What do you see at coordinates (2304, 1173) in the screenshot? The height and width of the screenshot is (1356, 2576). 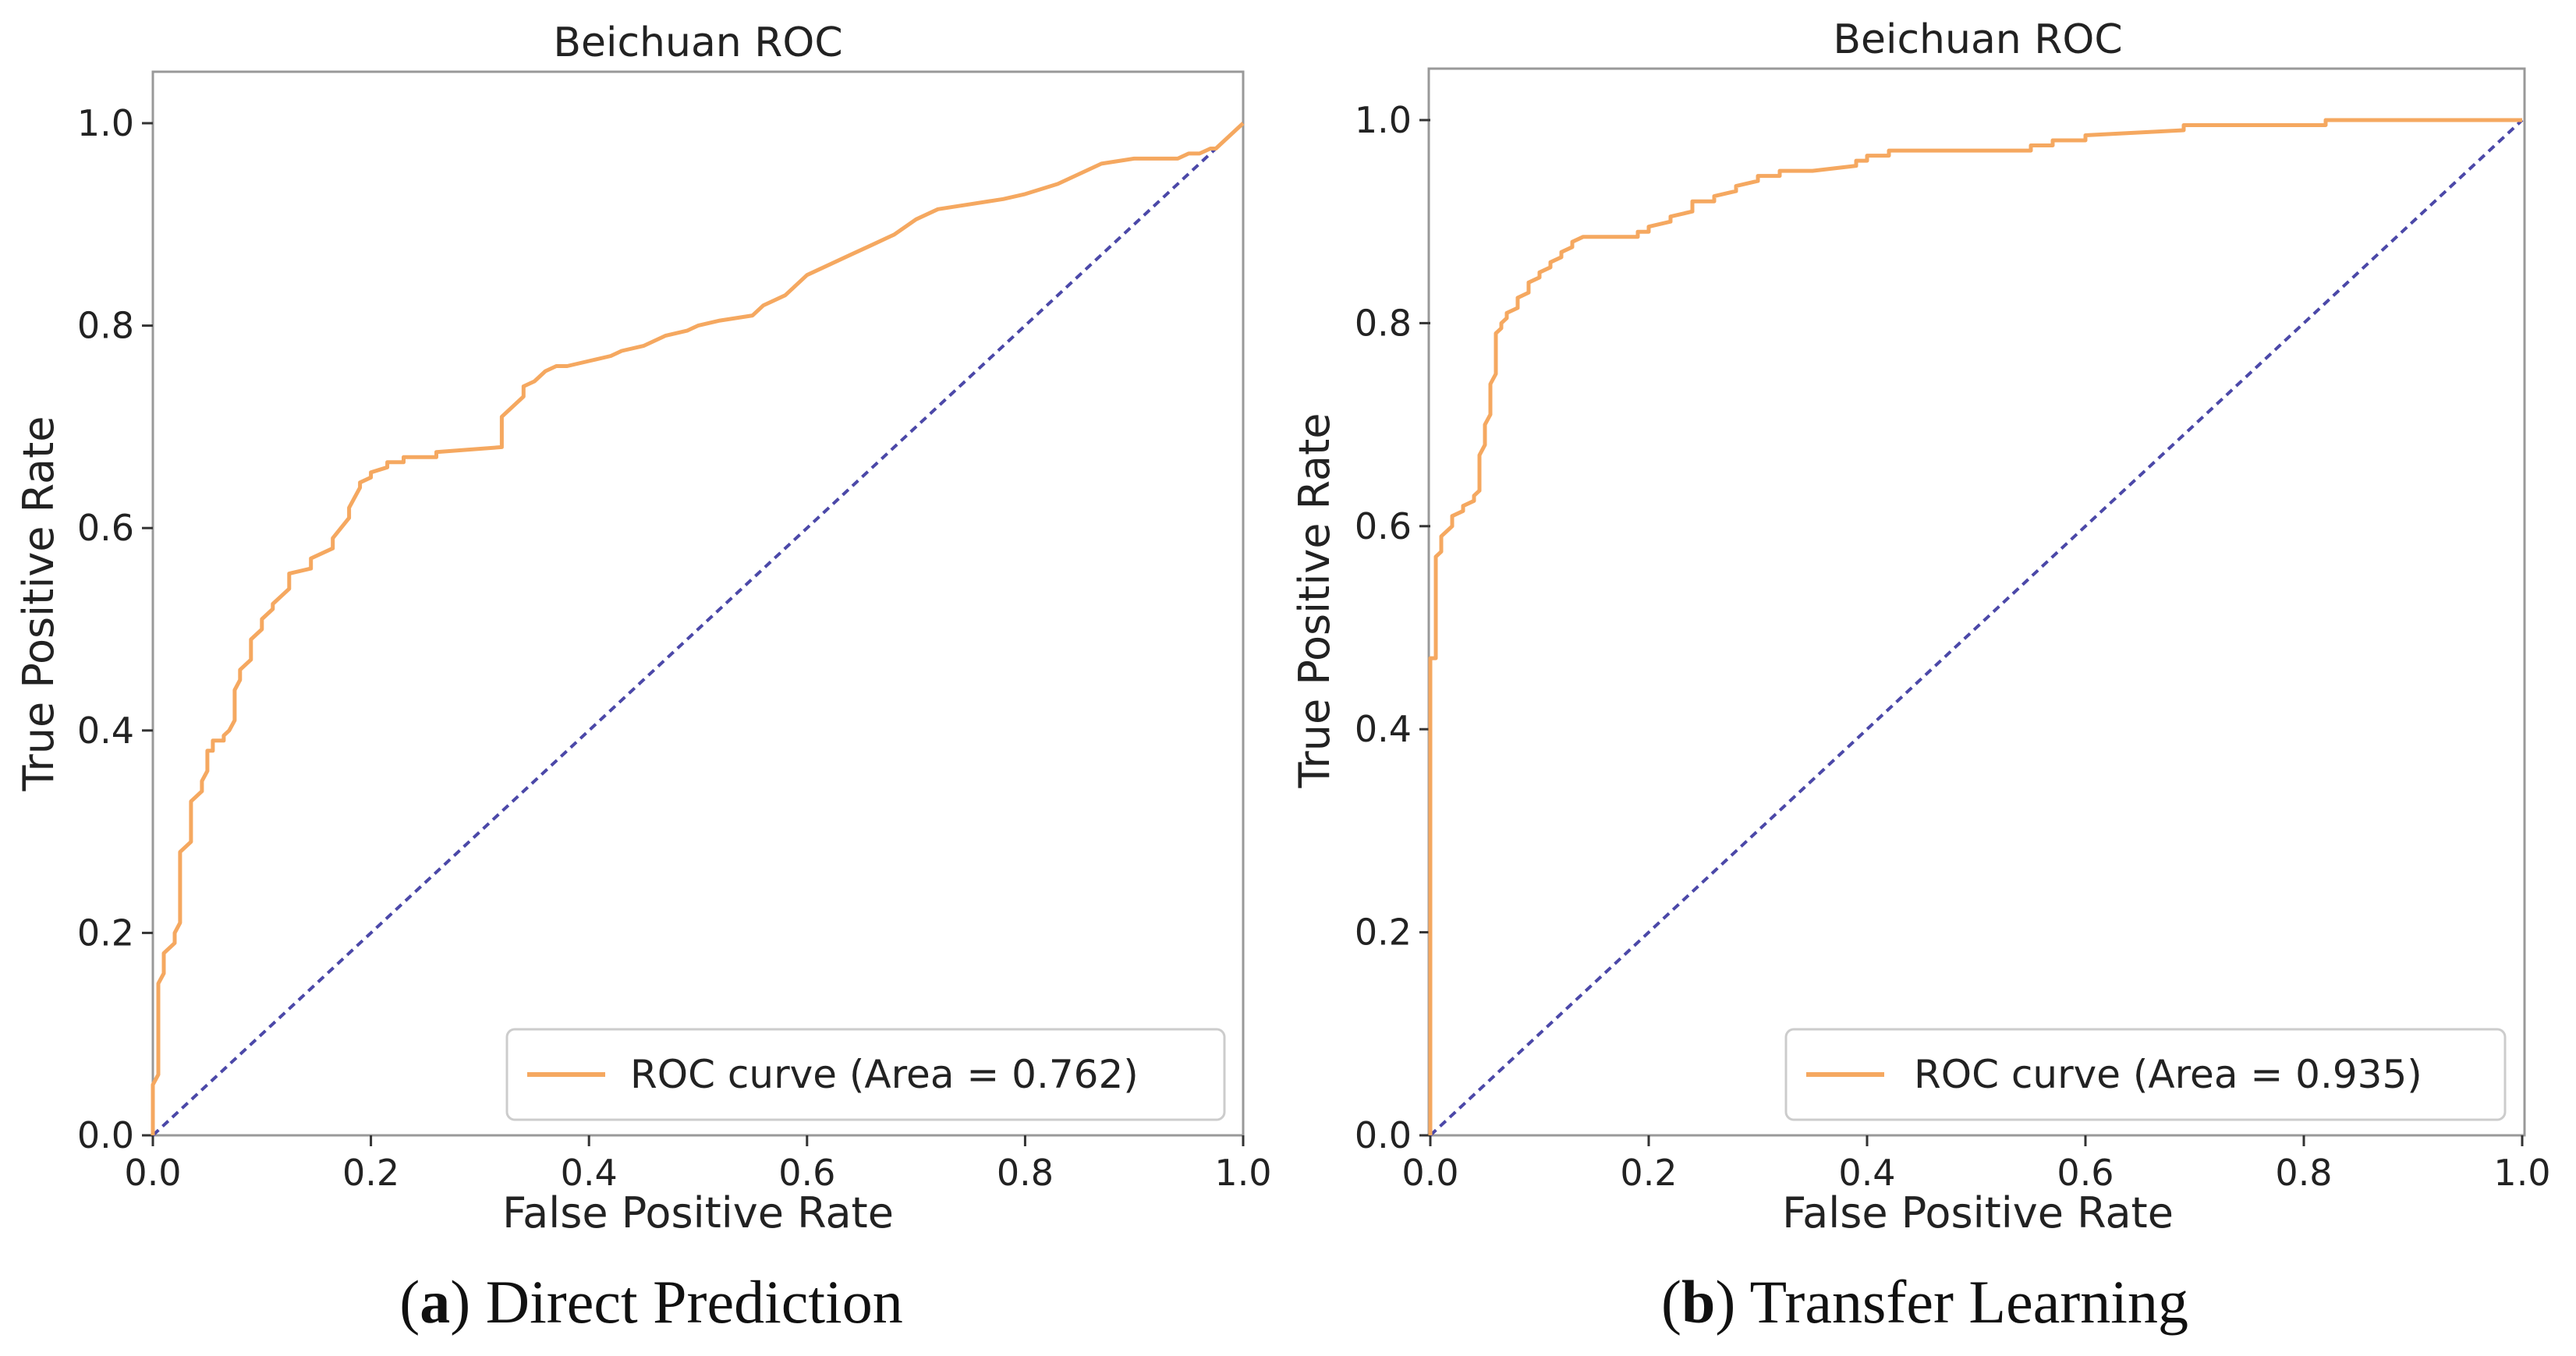 I see `chart-b-x-tick-label: 0.8` at bounding box center [2304, 1173].